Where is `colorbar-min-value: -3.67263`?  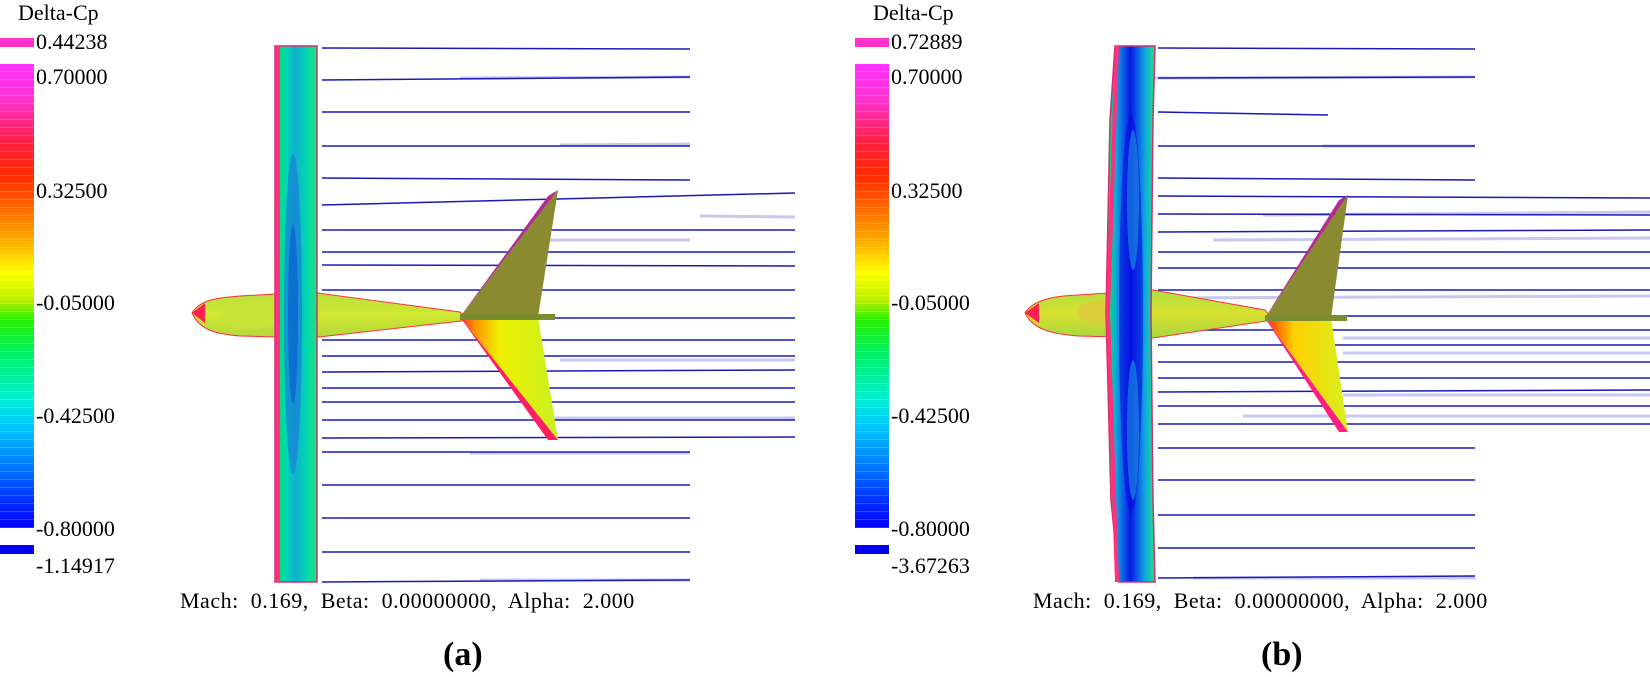
colorbar-min-value: -3.67263 is located at coordinates (930, 565).